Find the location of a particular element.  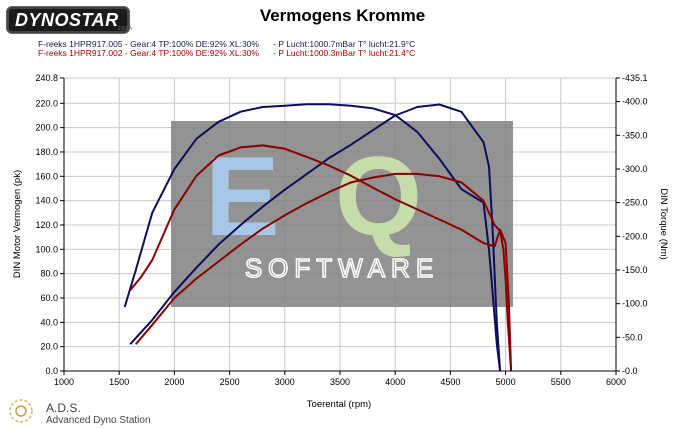

x-tick-label: 5500 is located at coordinates (561, 382).